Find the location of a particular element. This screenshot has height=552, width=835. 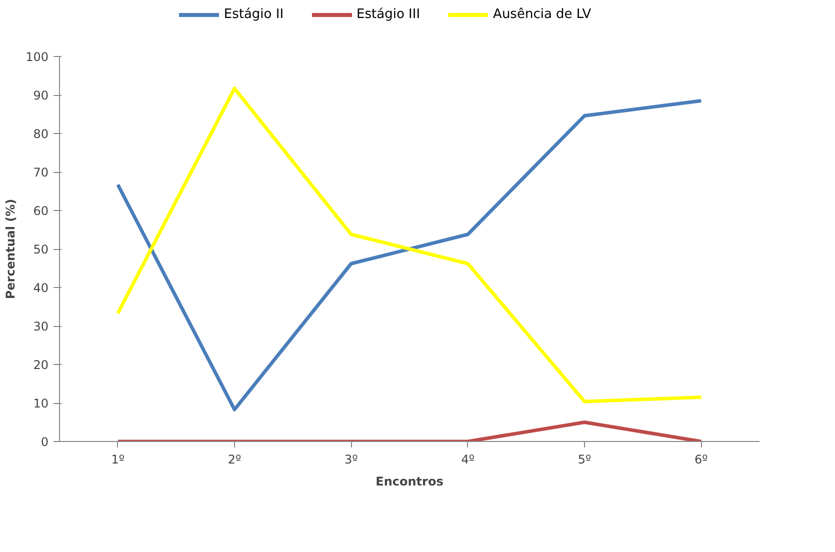

y-tick-label: 90 is located at coordinates (41, 95).